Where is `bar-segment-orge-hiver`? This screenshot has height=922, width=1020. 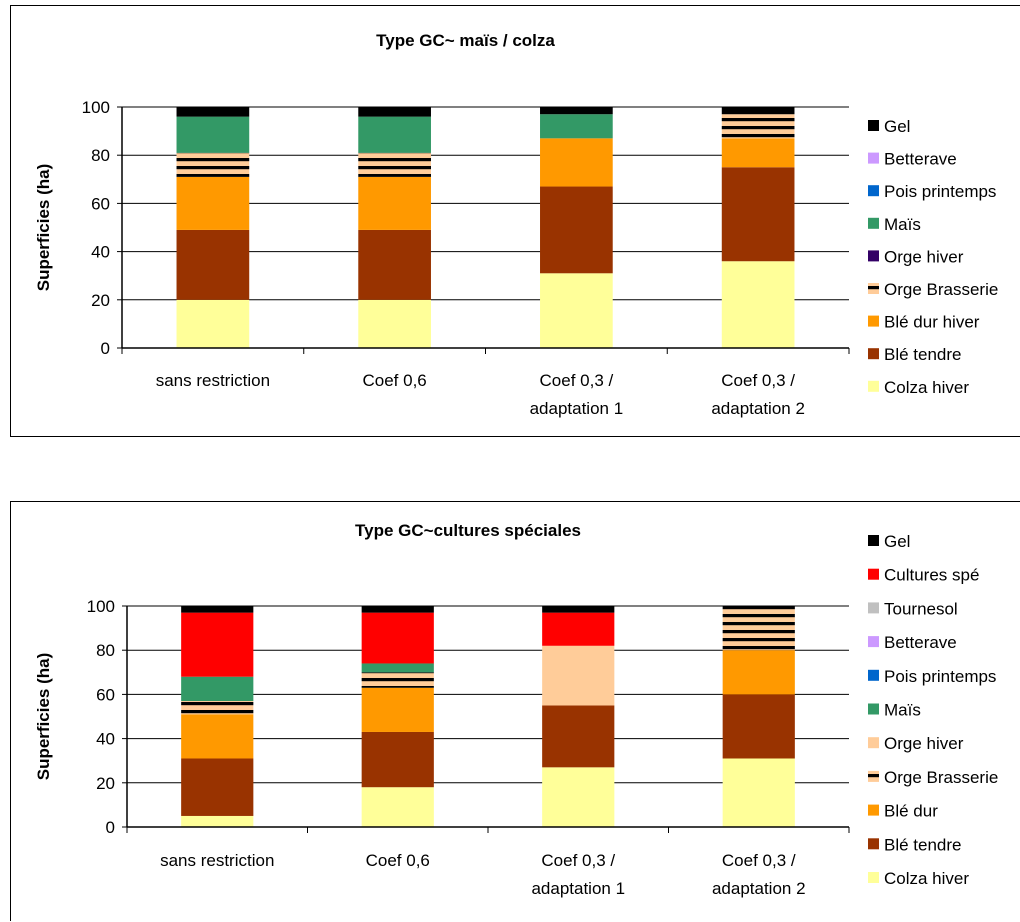
bar-segment-orge-hiver is located at coordinates (578, 675).